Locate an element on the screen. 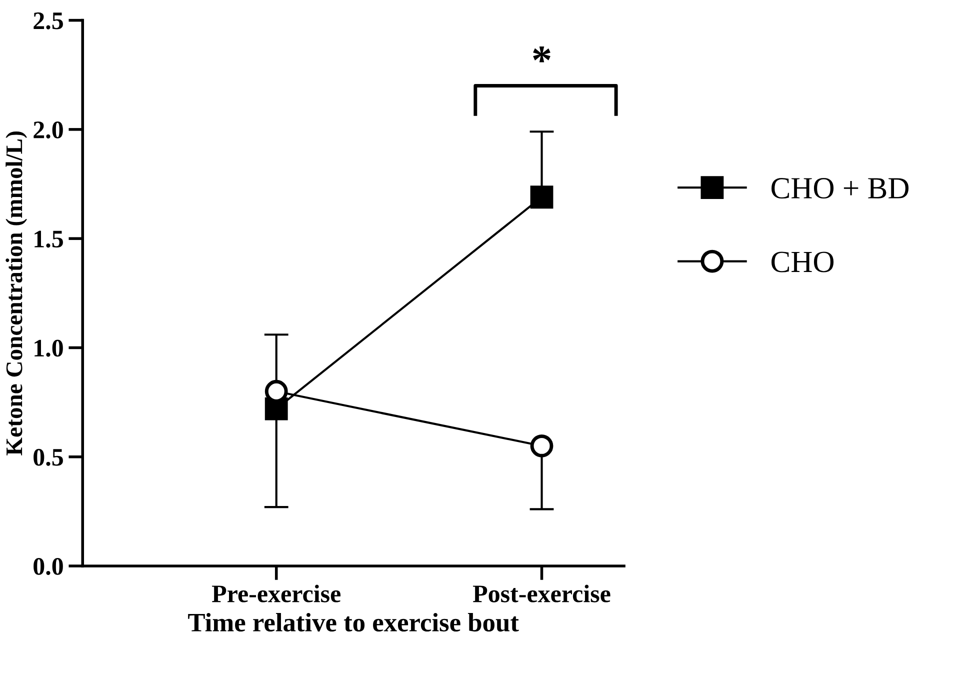 The width and height of the screenshot is (972, 677). annotation: * is located at coordinates (541, 54).